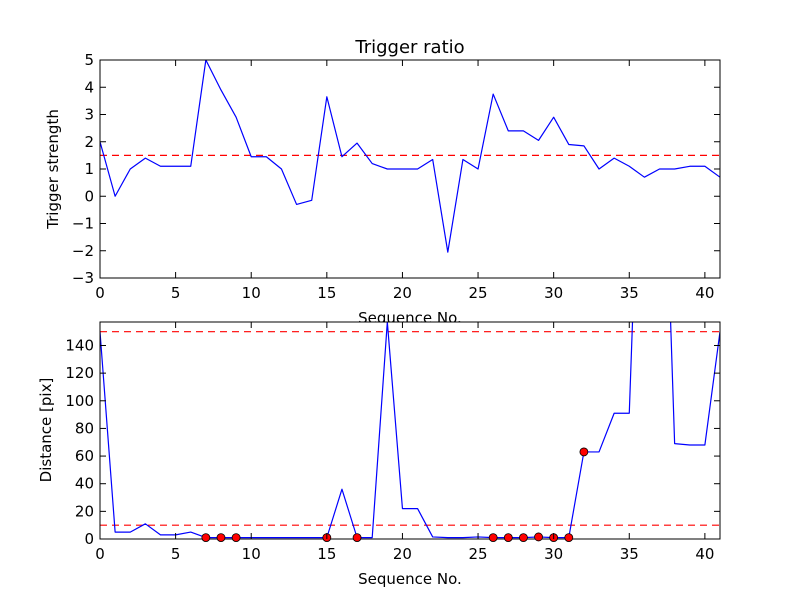 Image resolution: width=800 pixels, height=600 pixels. Describe the element at coordinates (89, 142) in the screenshot. I see `y-tick-label: 2` at that location.